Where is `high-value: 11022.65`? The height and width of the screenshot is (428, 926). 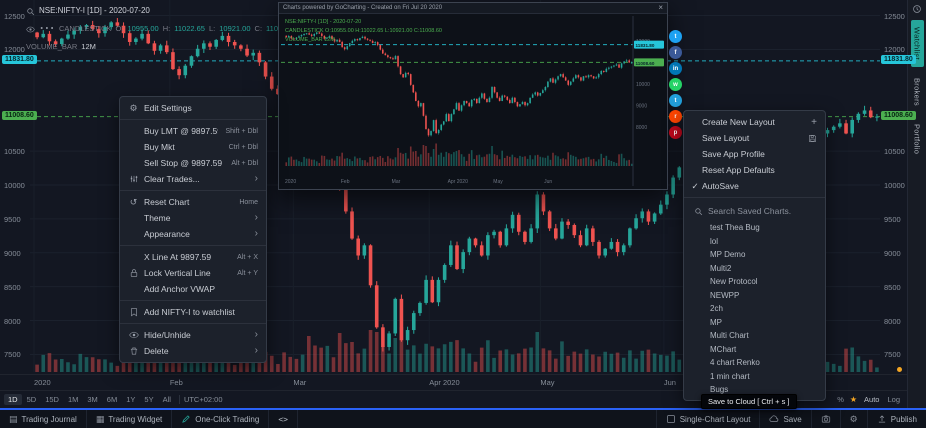 high-value: 11022.65 is located at coordinates (189, 29).